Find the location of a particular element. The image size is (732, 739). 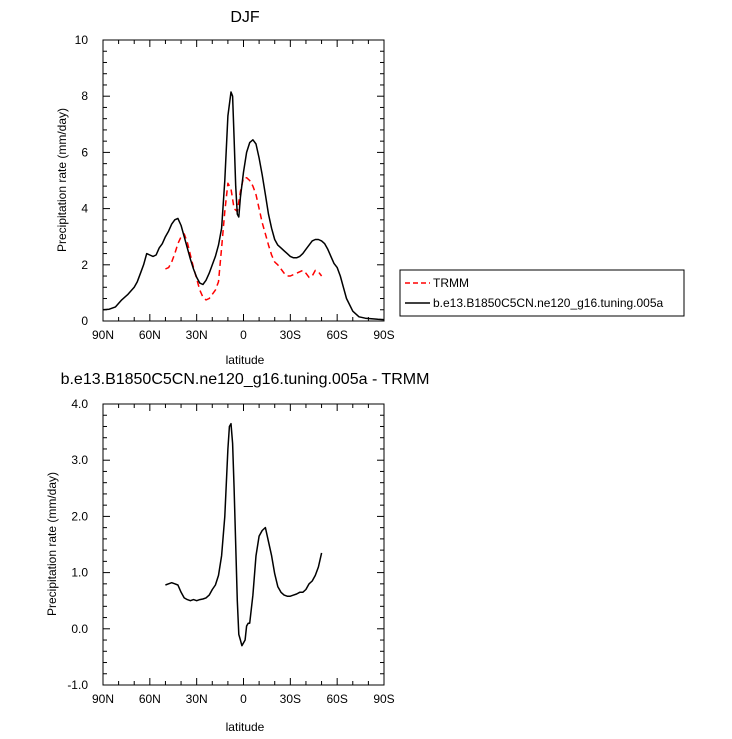

chart-bottom-lines is located at coordinates (244, 534).